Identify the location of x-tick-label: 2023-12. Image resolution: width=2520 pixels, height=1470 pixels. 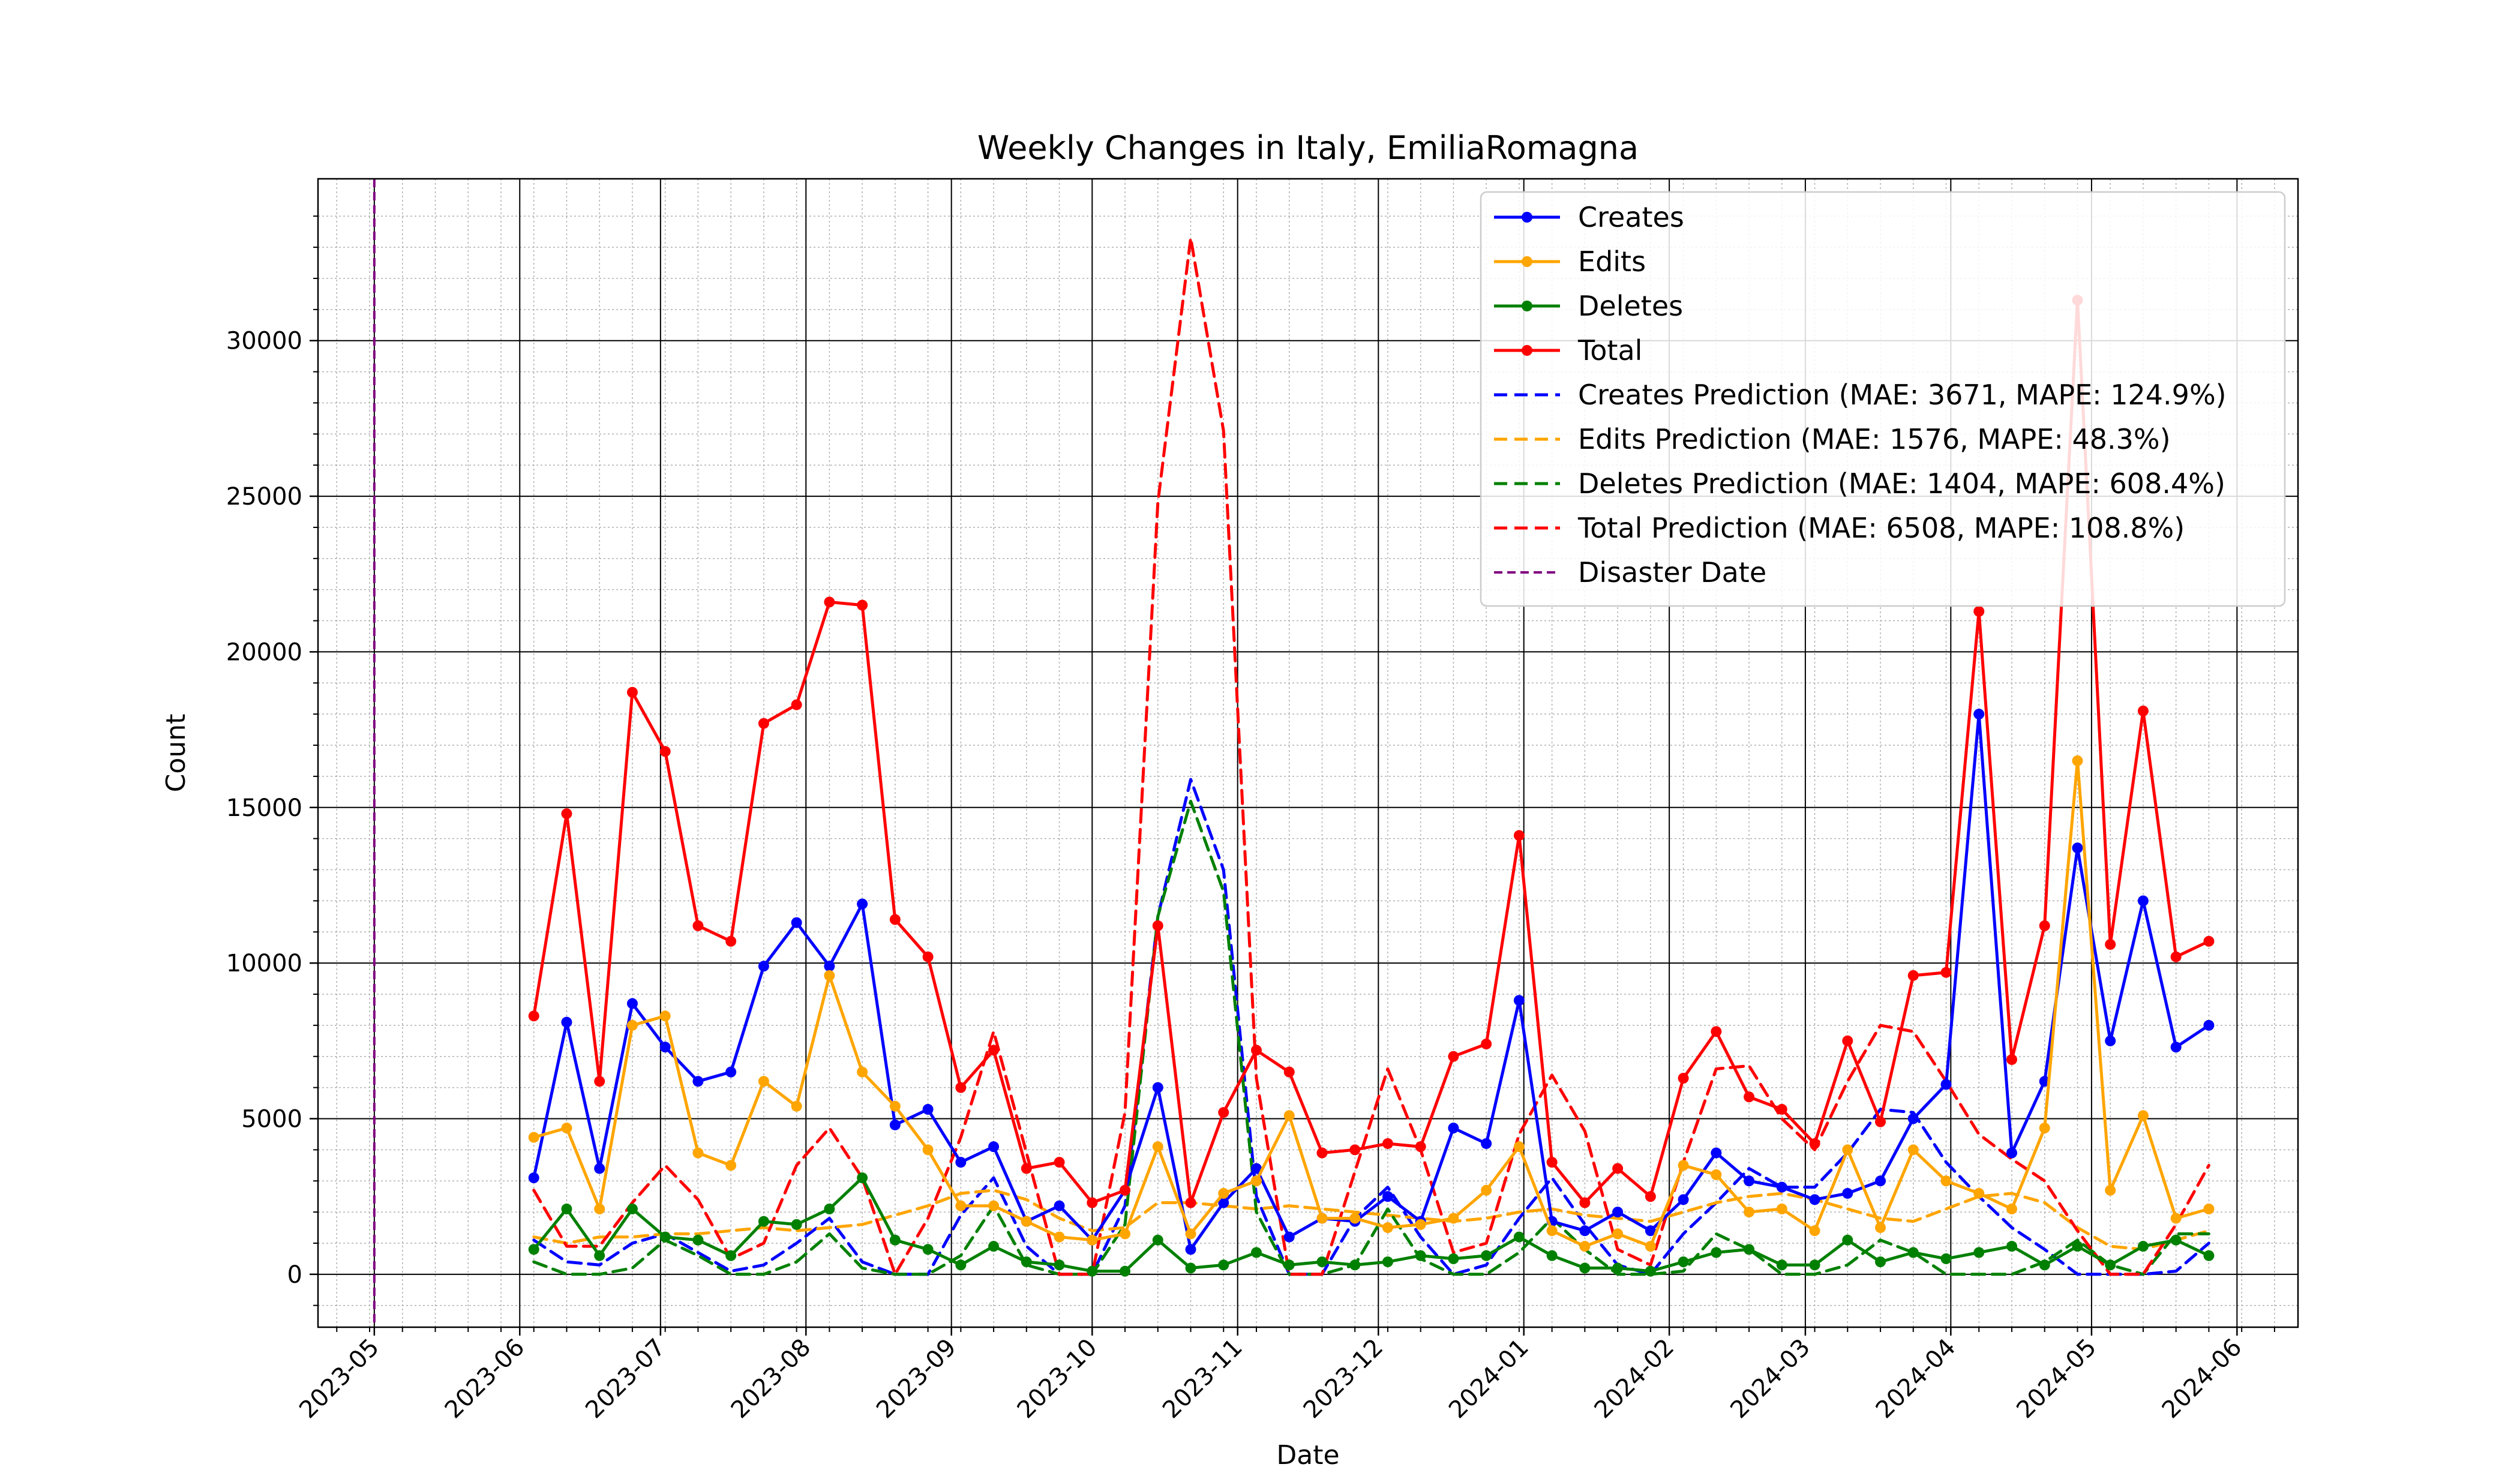
(1344, 1379).